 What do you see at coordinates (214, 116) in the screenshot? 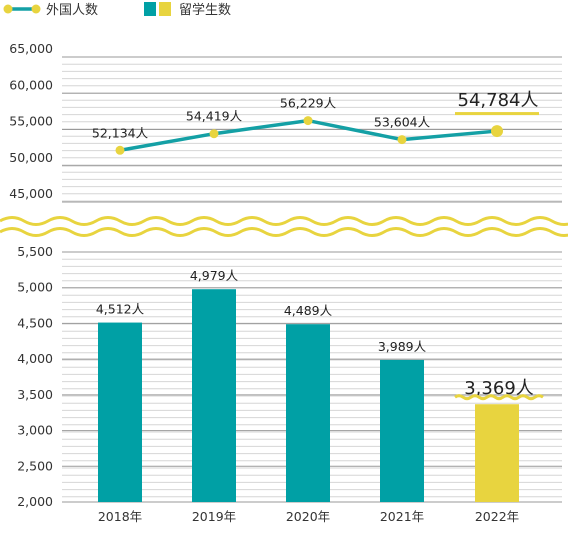
I see `line-value-label: 54,419人` at bounding box center [214, 116].